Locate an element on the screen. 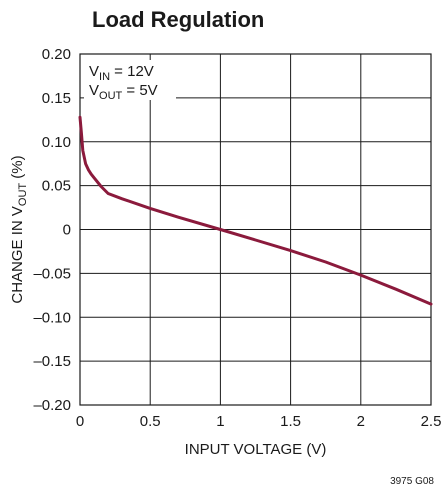  chart-title: Load Regulation is located at coordinates (178, 19).